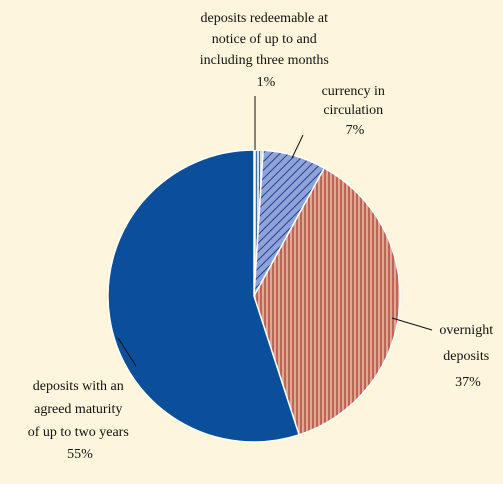 Image resolution: width=503 pixels, height=484 pixels. I want to click on leader-currency, so click(297, 146).